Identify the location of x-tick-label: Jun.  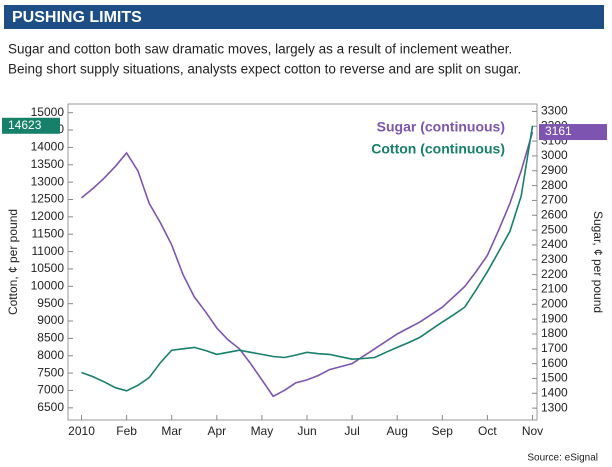
(306, 431).